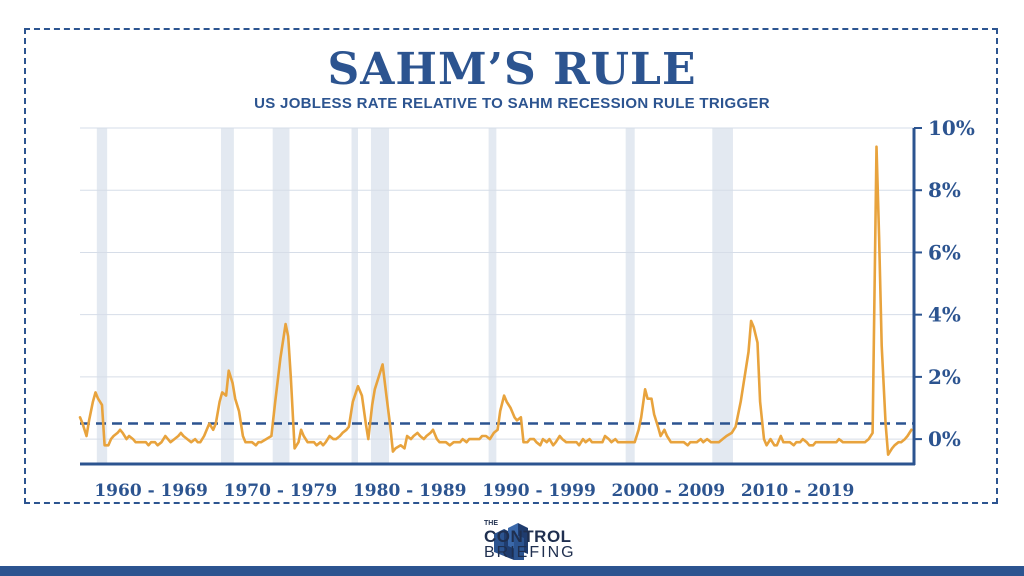 The image size is (1024, 576). I want to click on logo-wordmark: THE CONTROL BRIEFING, so click(530, 540).